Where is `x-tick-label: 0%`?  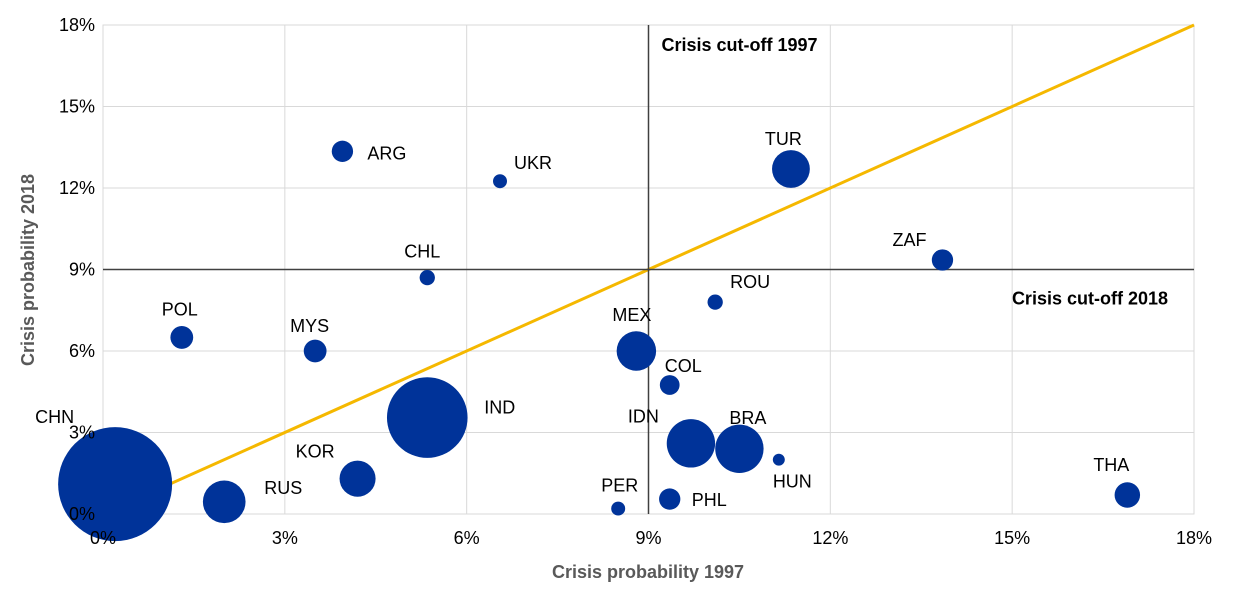 x-tick-label: 0% is located at coordinates (103, 538).